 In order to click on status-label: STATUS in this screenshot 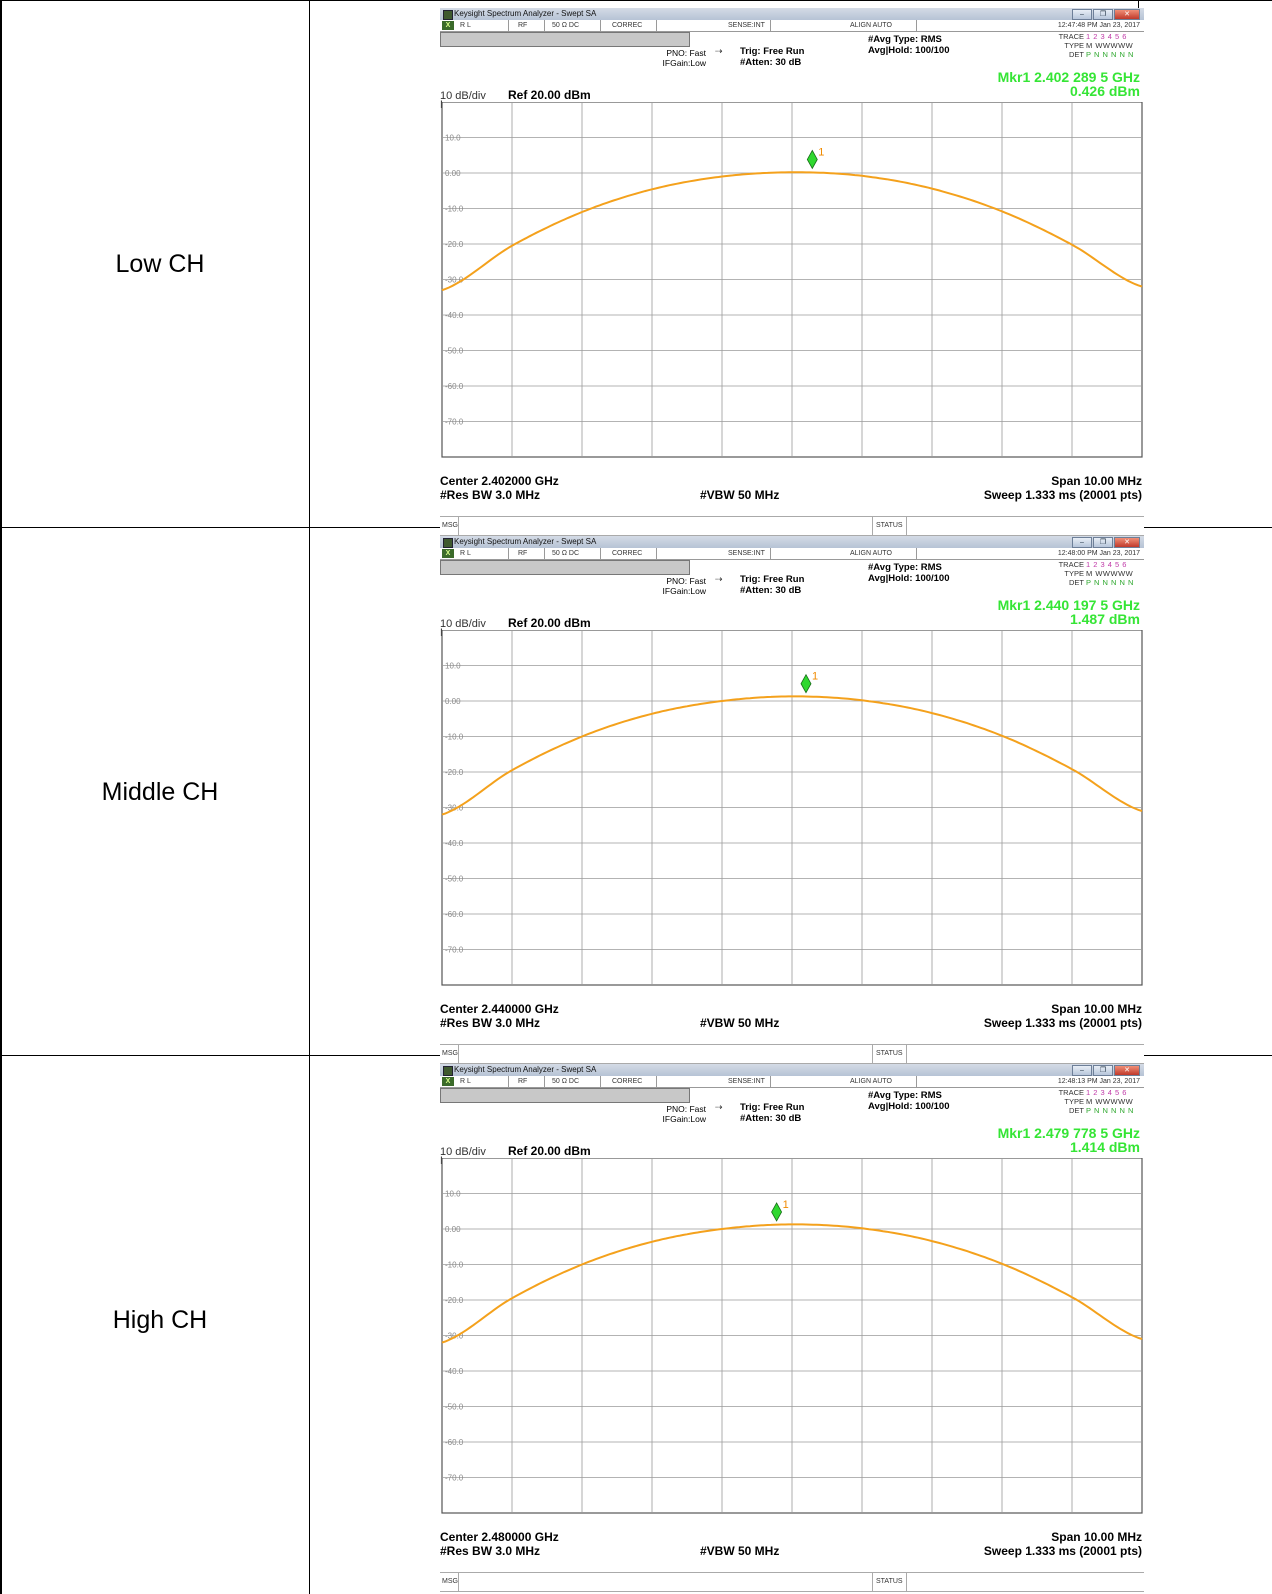, I will do `click(889, 1053)`.